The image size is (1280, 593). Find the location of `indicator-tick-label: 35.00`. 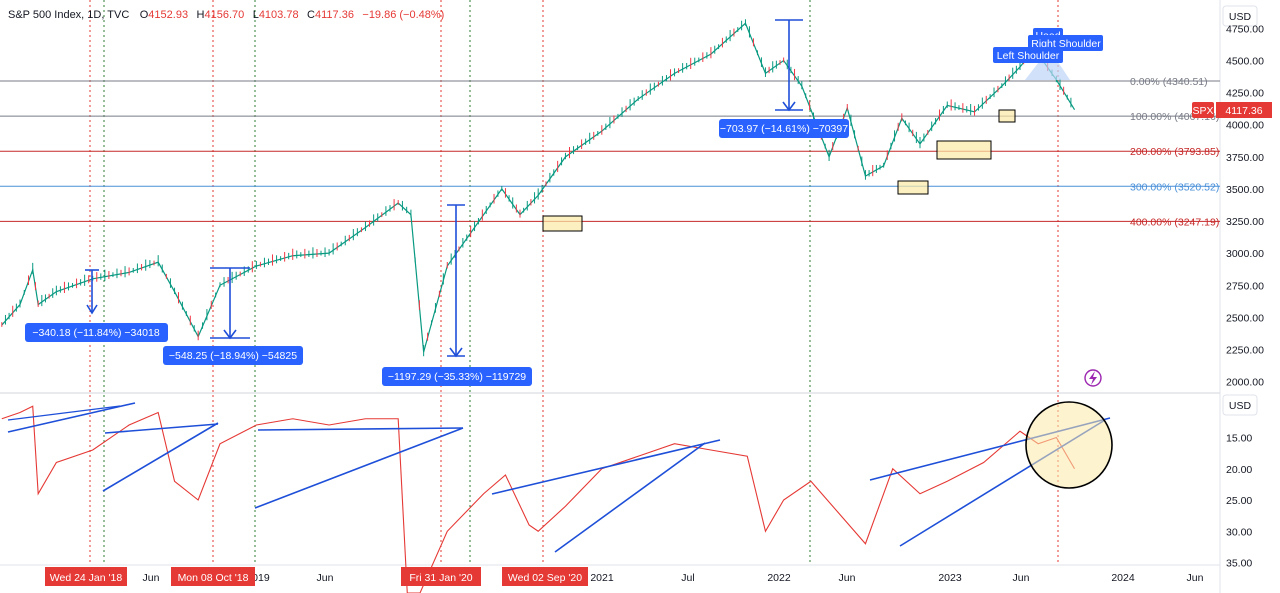

indicator-tick-label: 35.00 is located at coordinates (1239, 564).